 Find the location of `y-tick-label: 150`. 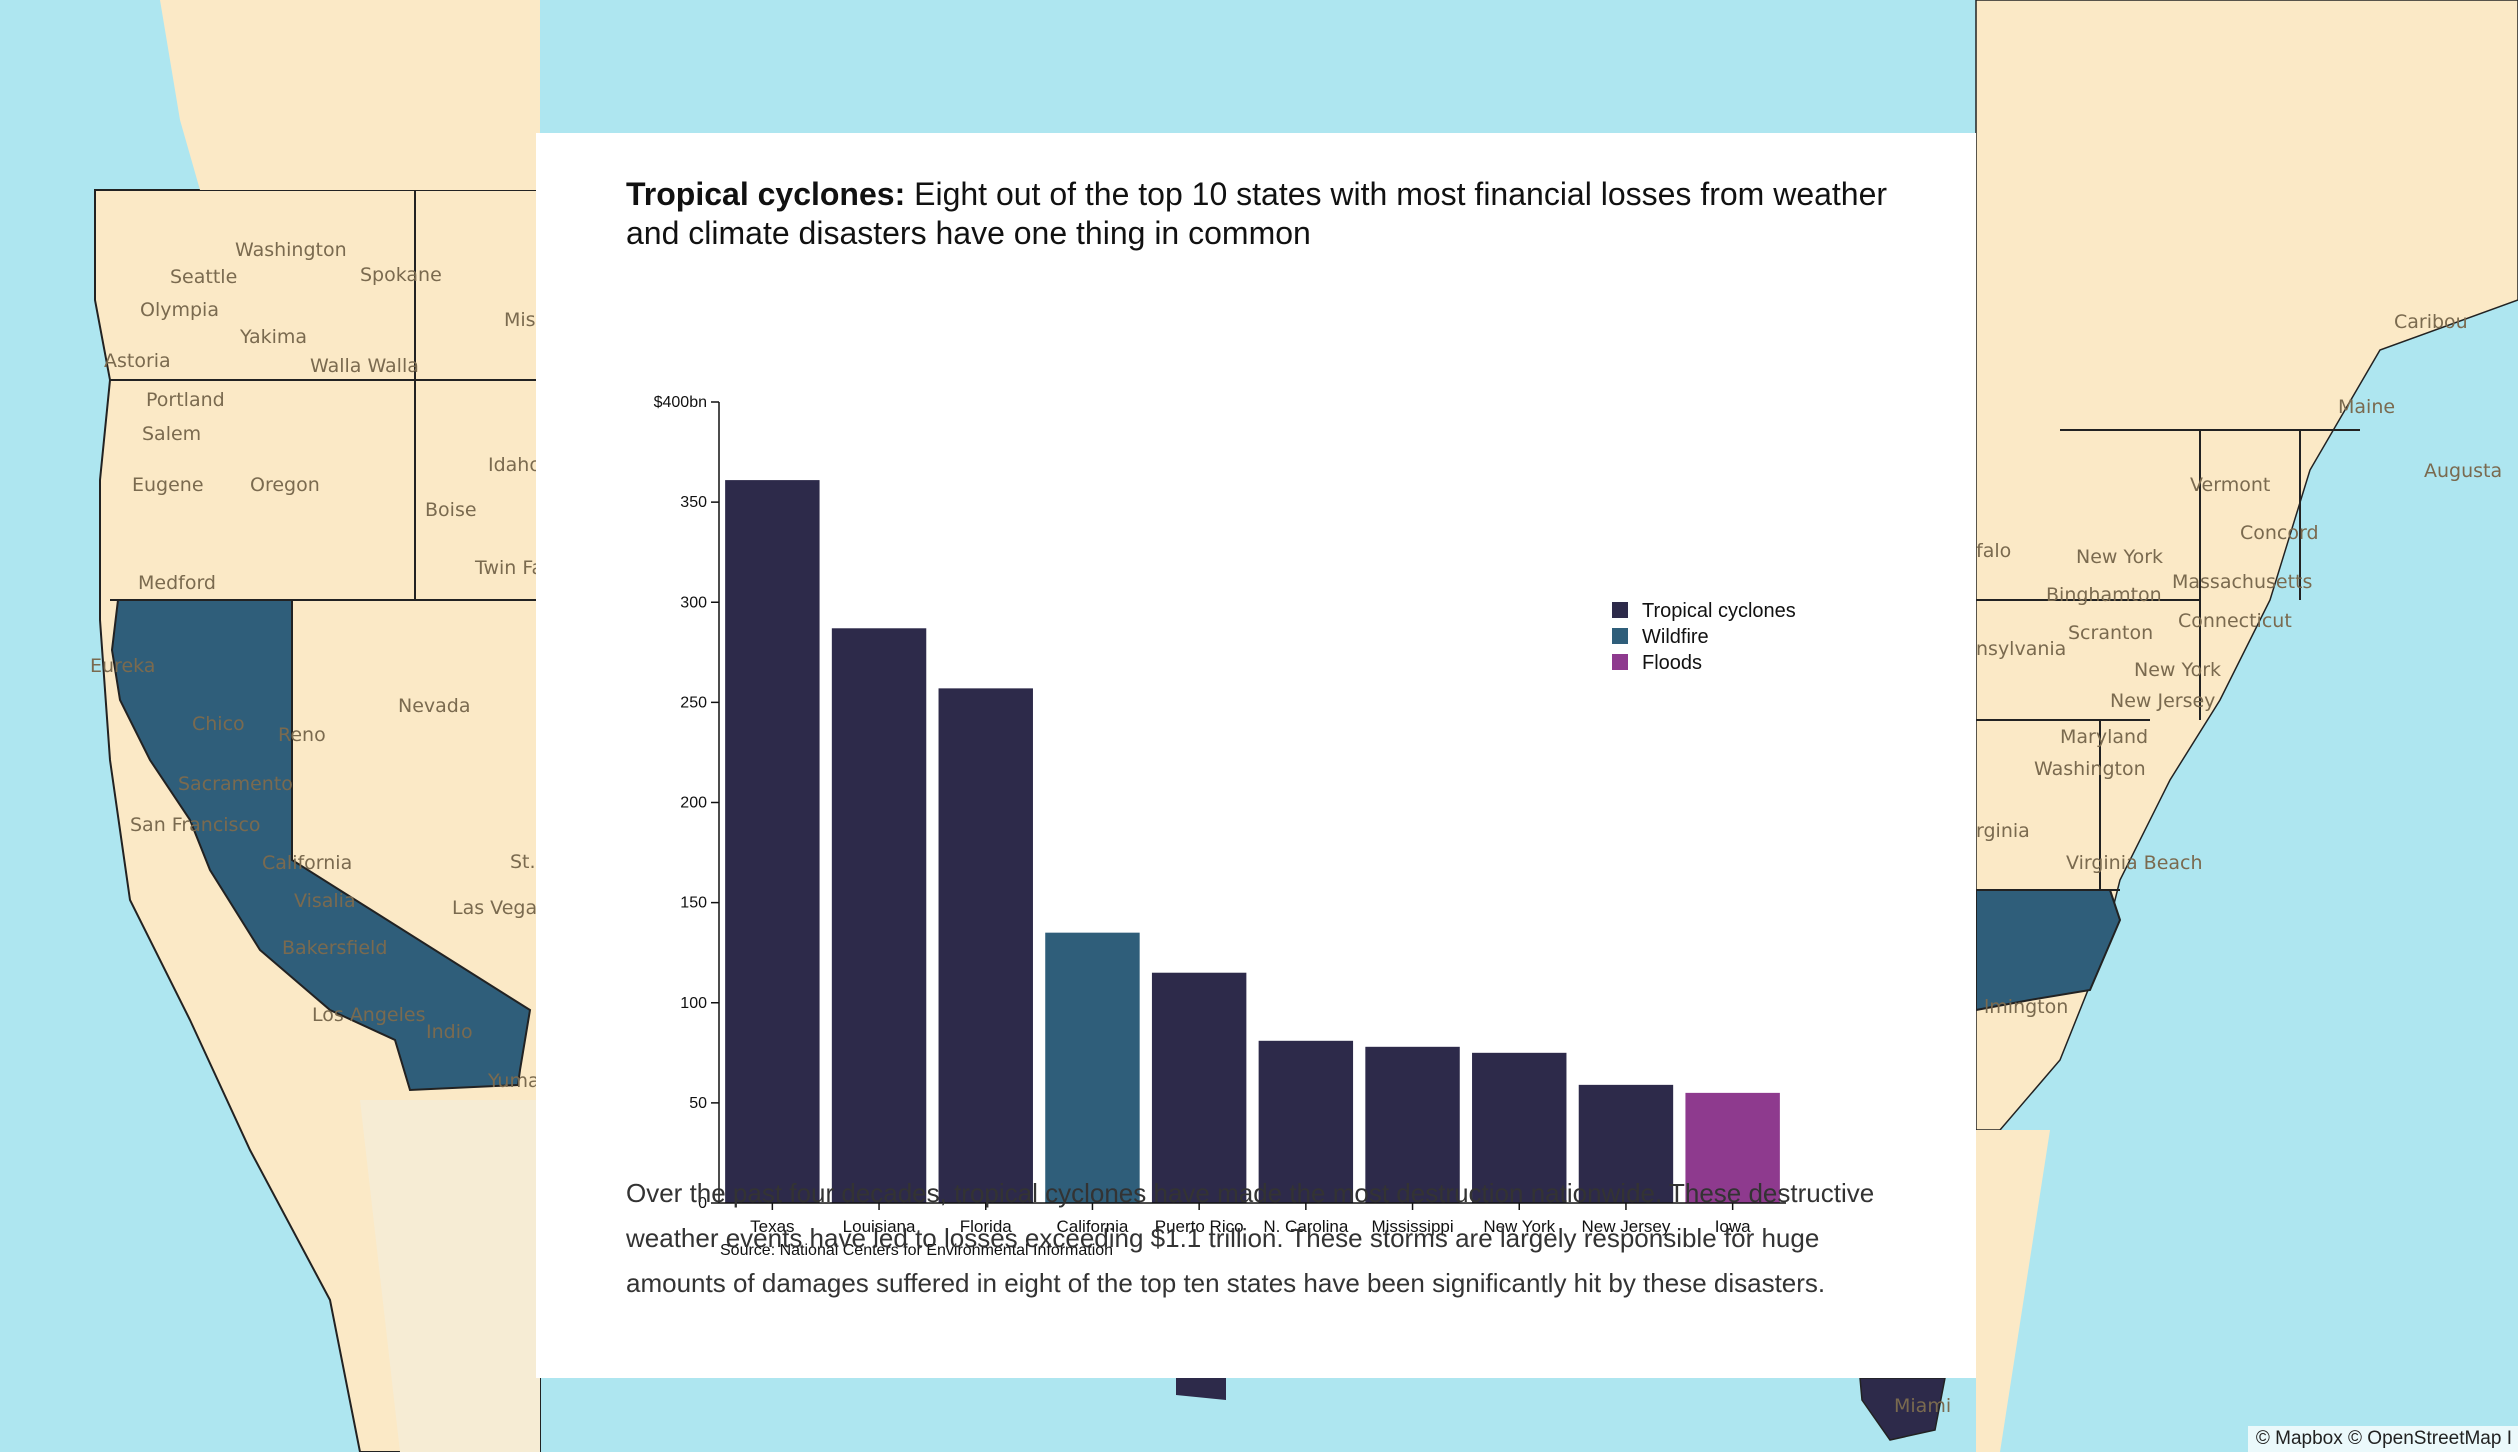

y-tick-label: 150 is located at coordinates (693, 903).